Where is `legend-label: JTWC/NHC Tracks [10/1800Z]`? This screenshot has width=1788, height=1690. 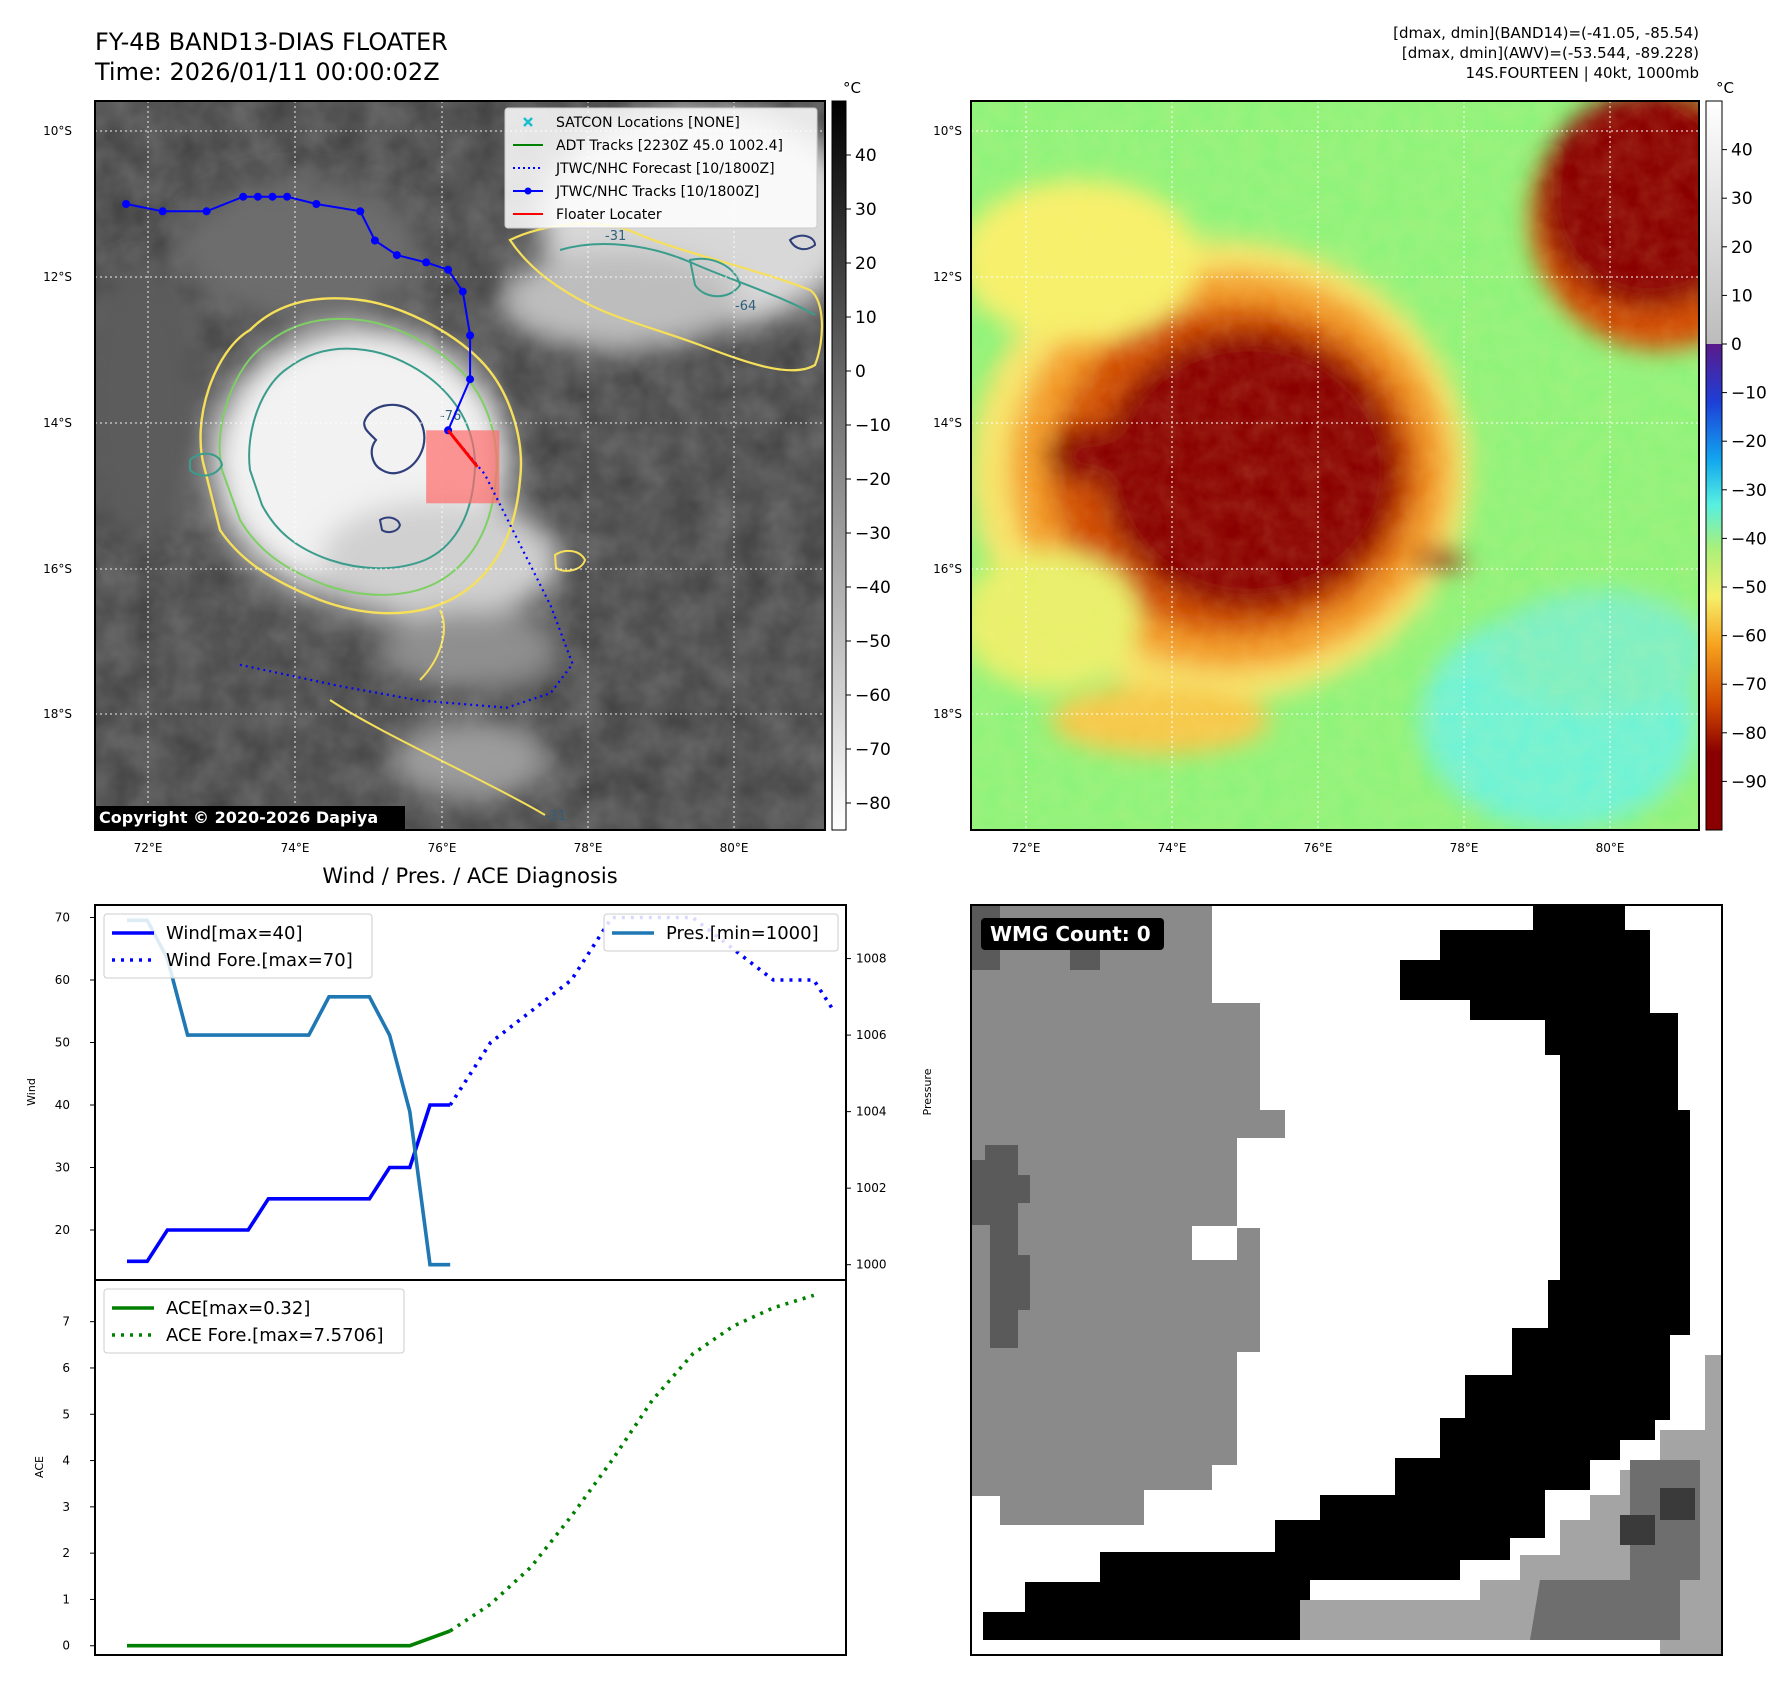 legend-label: JTWC/NHC Tracks [10/1800Z] is located at coordinates (657, 192).